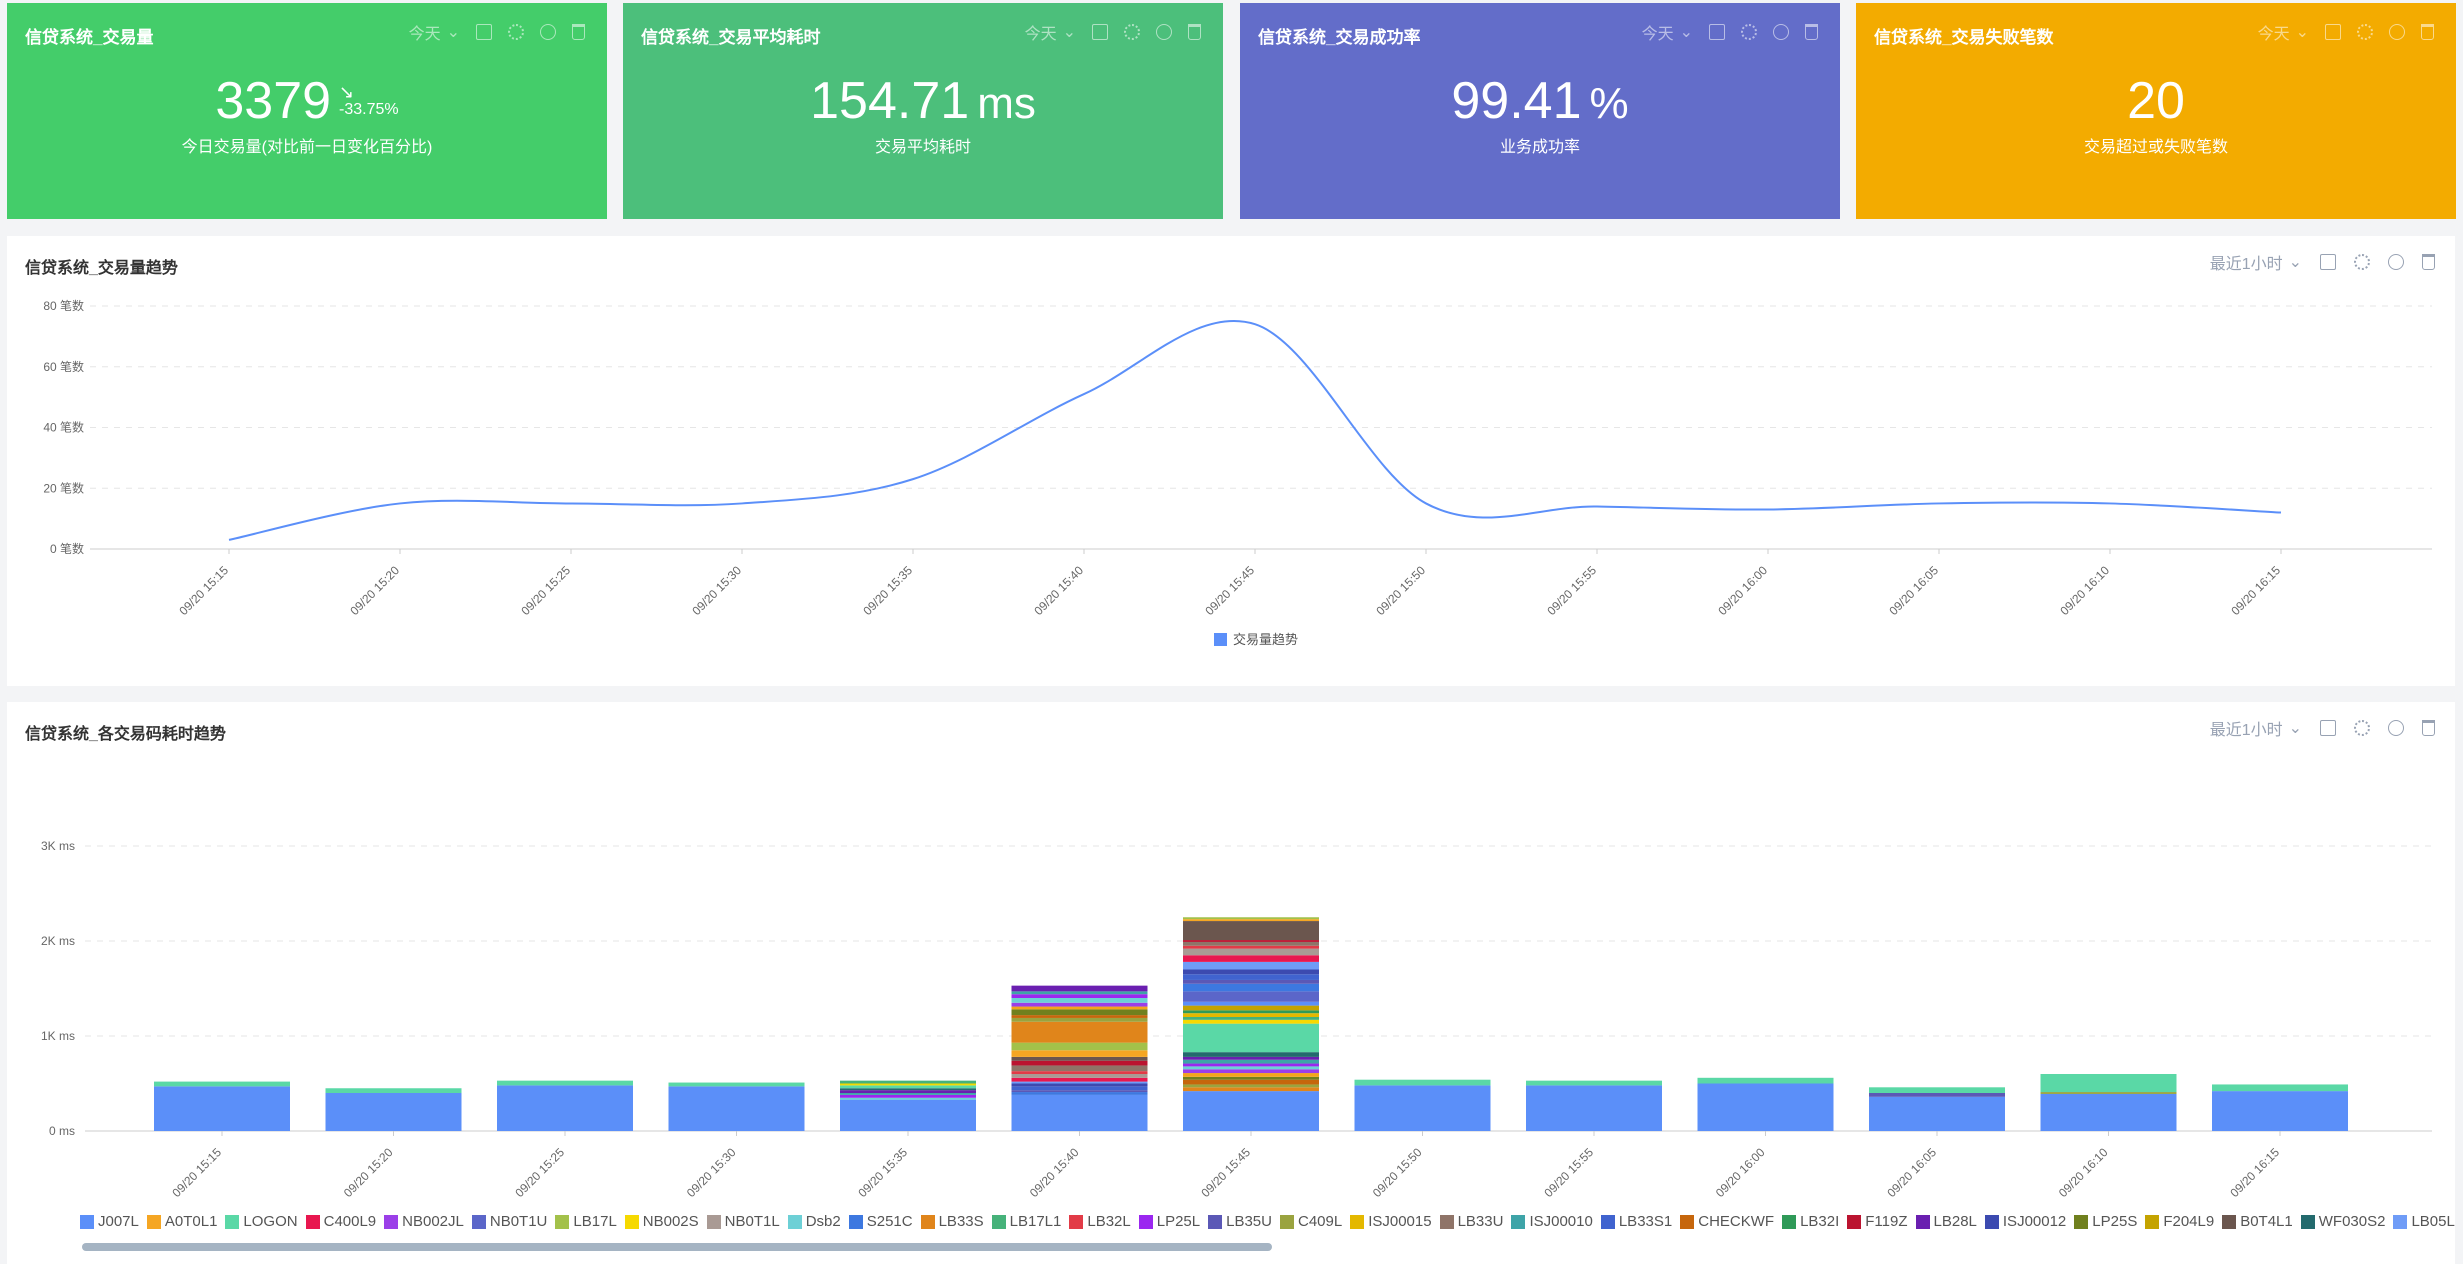  I want to click on legend-item: ISJ00010, so click(1552, 1221).